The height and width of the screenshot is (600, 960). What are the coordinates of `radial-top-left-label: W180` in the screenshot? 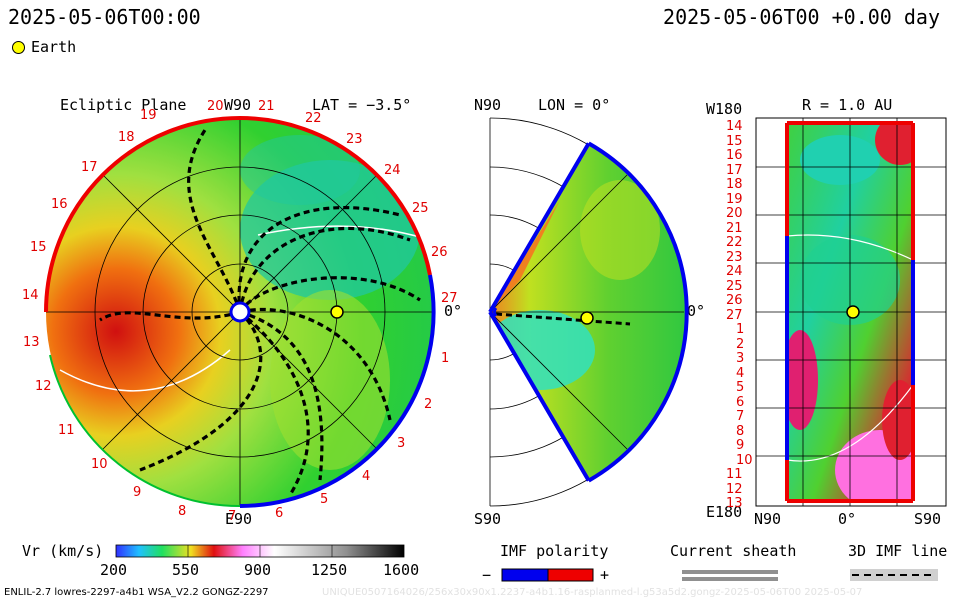 It's located at (724, 109).